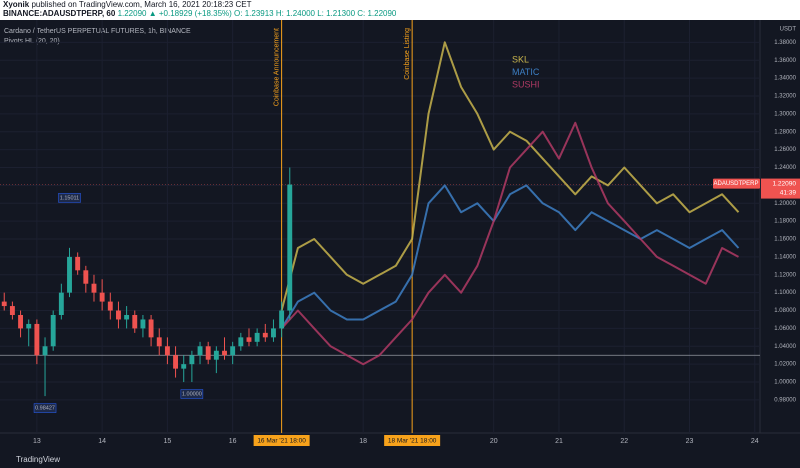 This screenshot has width=800, height=468. What do you see at coordinates (785, 329) in the screenshot?
I see `y-tick-label: 1.06000` at bounding box center [785, 329].